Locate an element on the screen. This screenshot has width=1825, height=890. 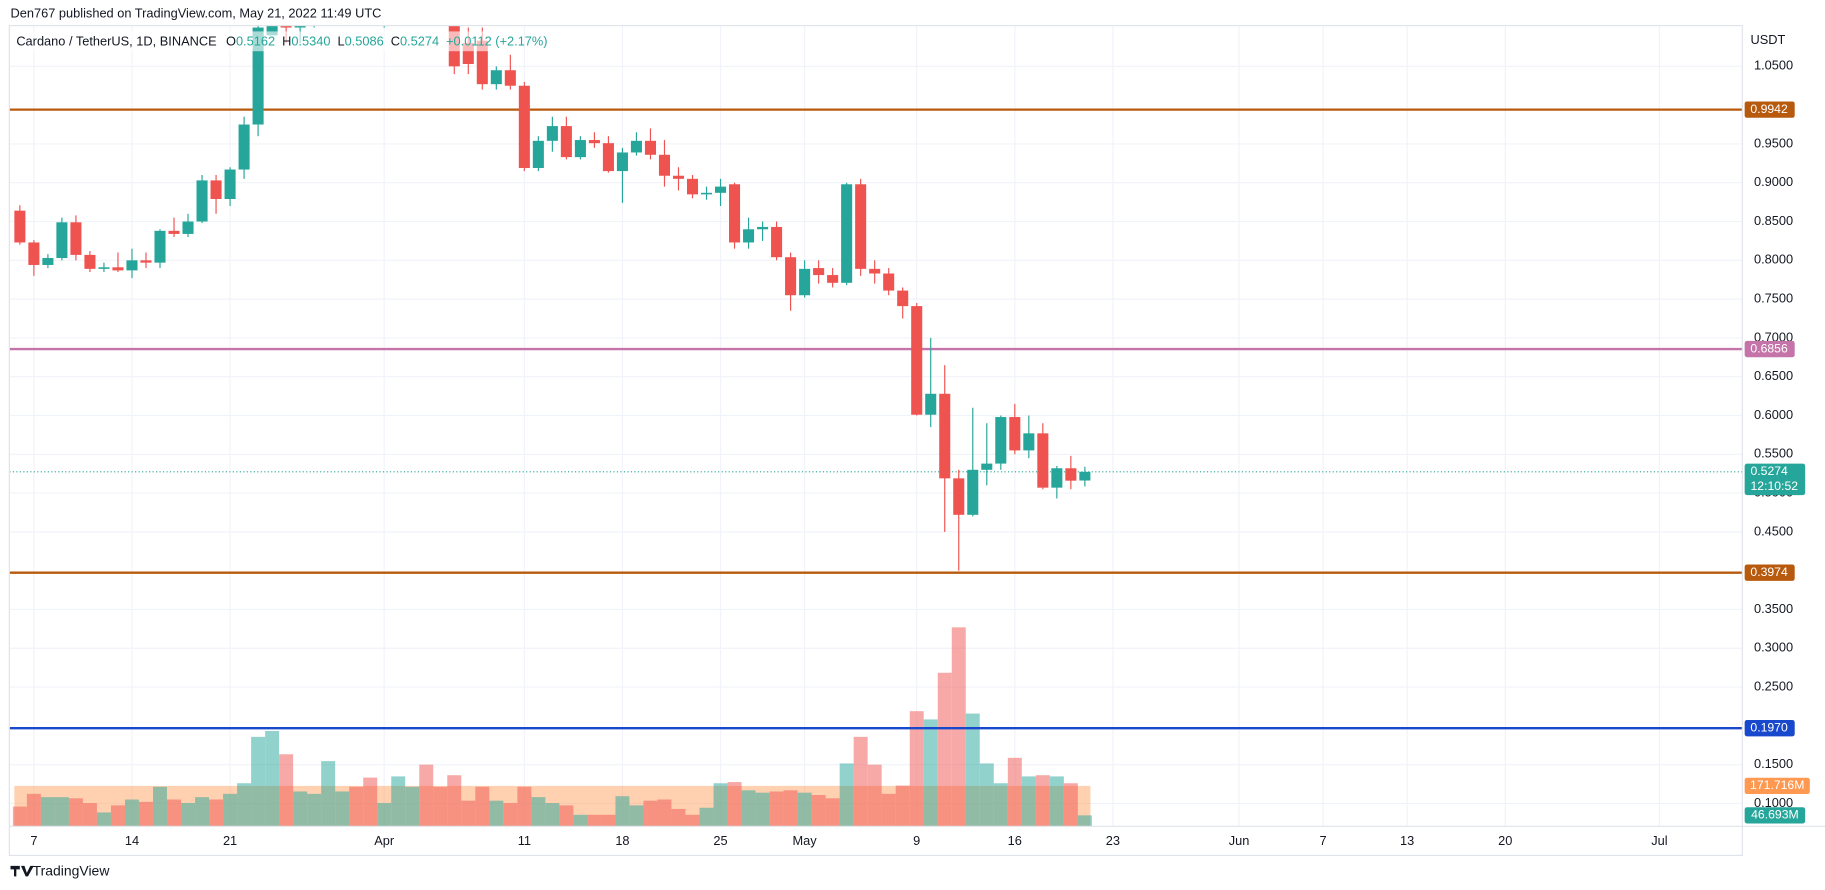
ohlc-value: 0.5340 is located at coordinates (310, 40).